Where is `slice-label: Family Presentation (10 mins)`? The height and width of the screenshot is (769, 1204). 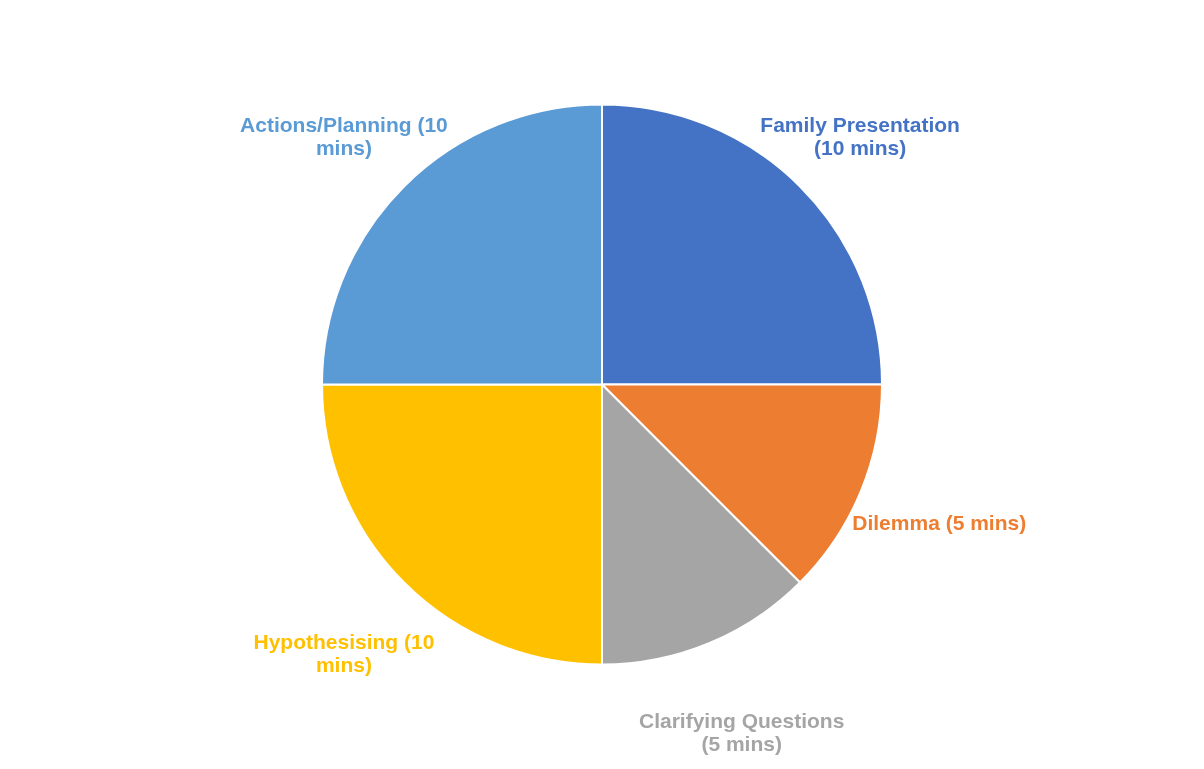
slice-label: Family Presentation (10 mins) is located at coordinates (860, 136).